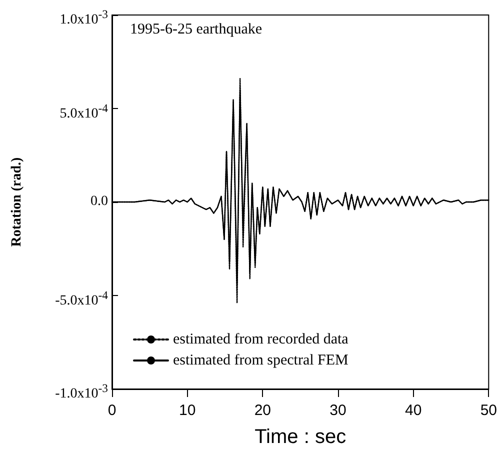 This screenshot has width=500, height=460. I want to click on x-tick-label: 40, so click(413, 410).